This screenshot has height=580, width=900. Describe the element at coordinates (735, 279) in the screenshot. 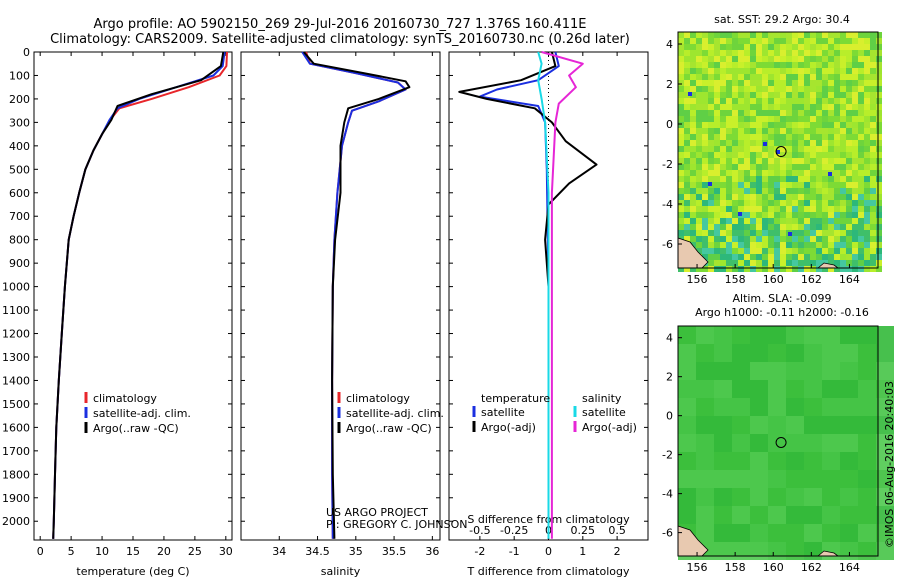

I see `sst-map-x-tick-label: 158` at that location.